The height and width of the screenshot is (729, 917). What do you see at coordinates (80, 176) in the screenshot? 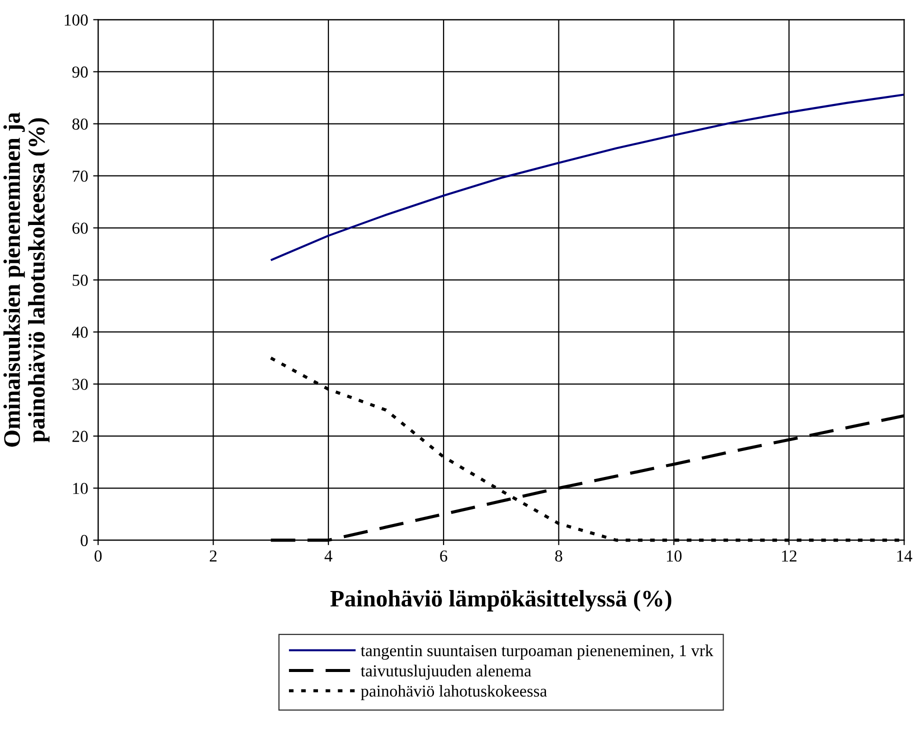
I see `y-tick-label: 70` at bounding box center [80, 176].